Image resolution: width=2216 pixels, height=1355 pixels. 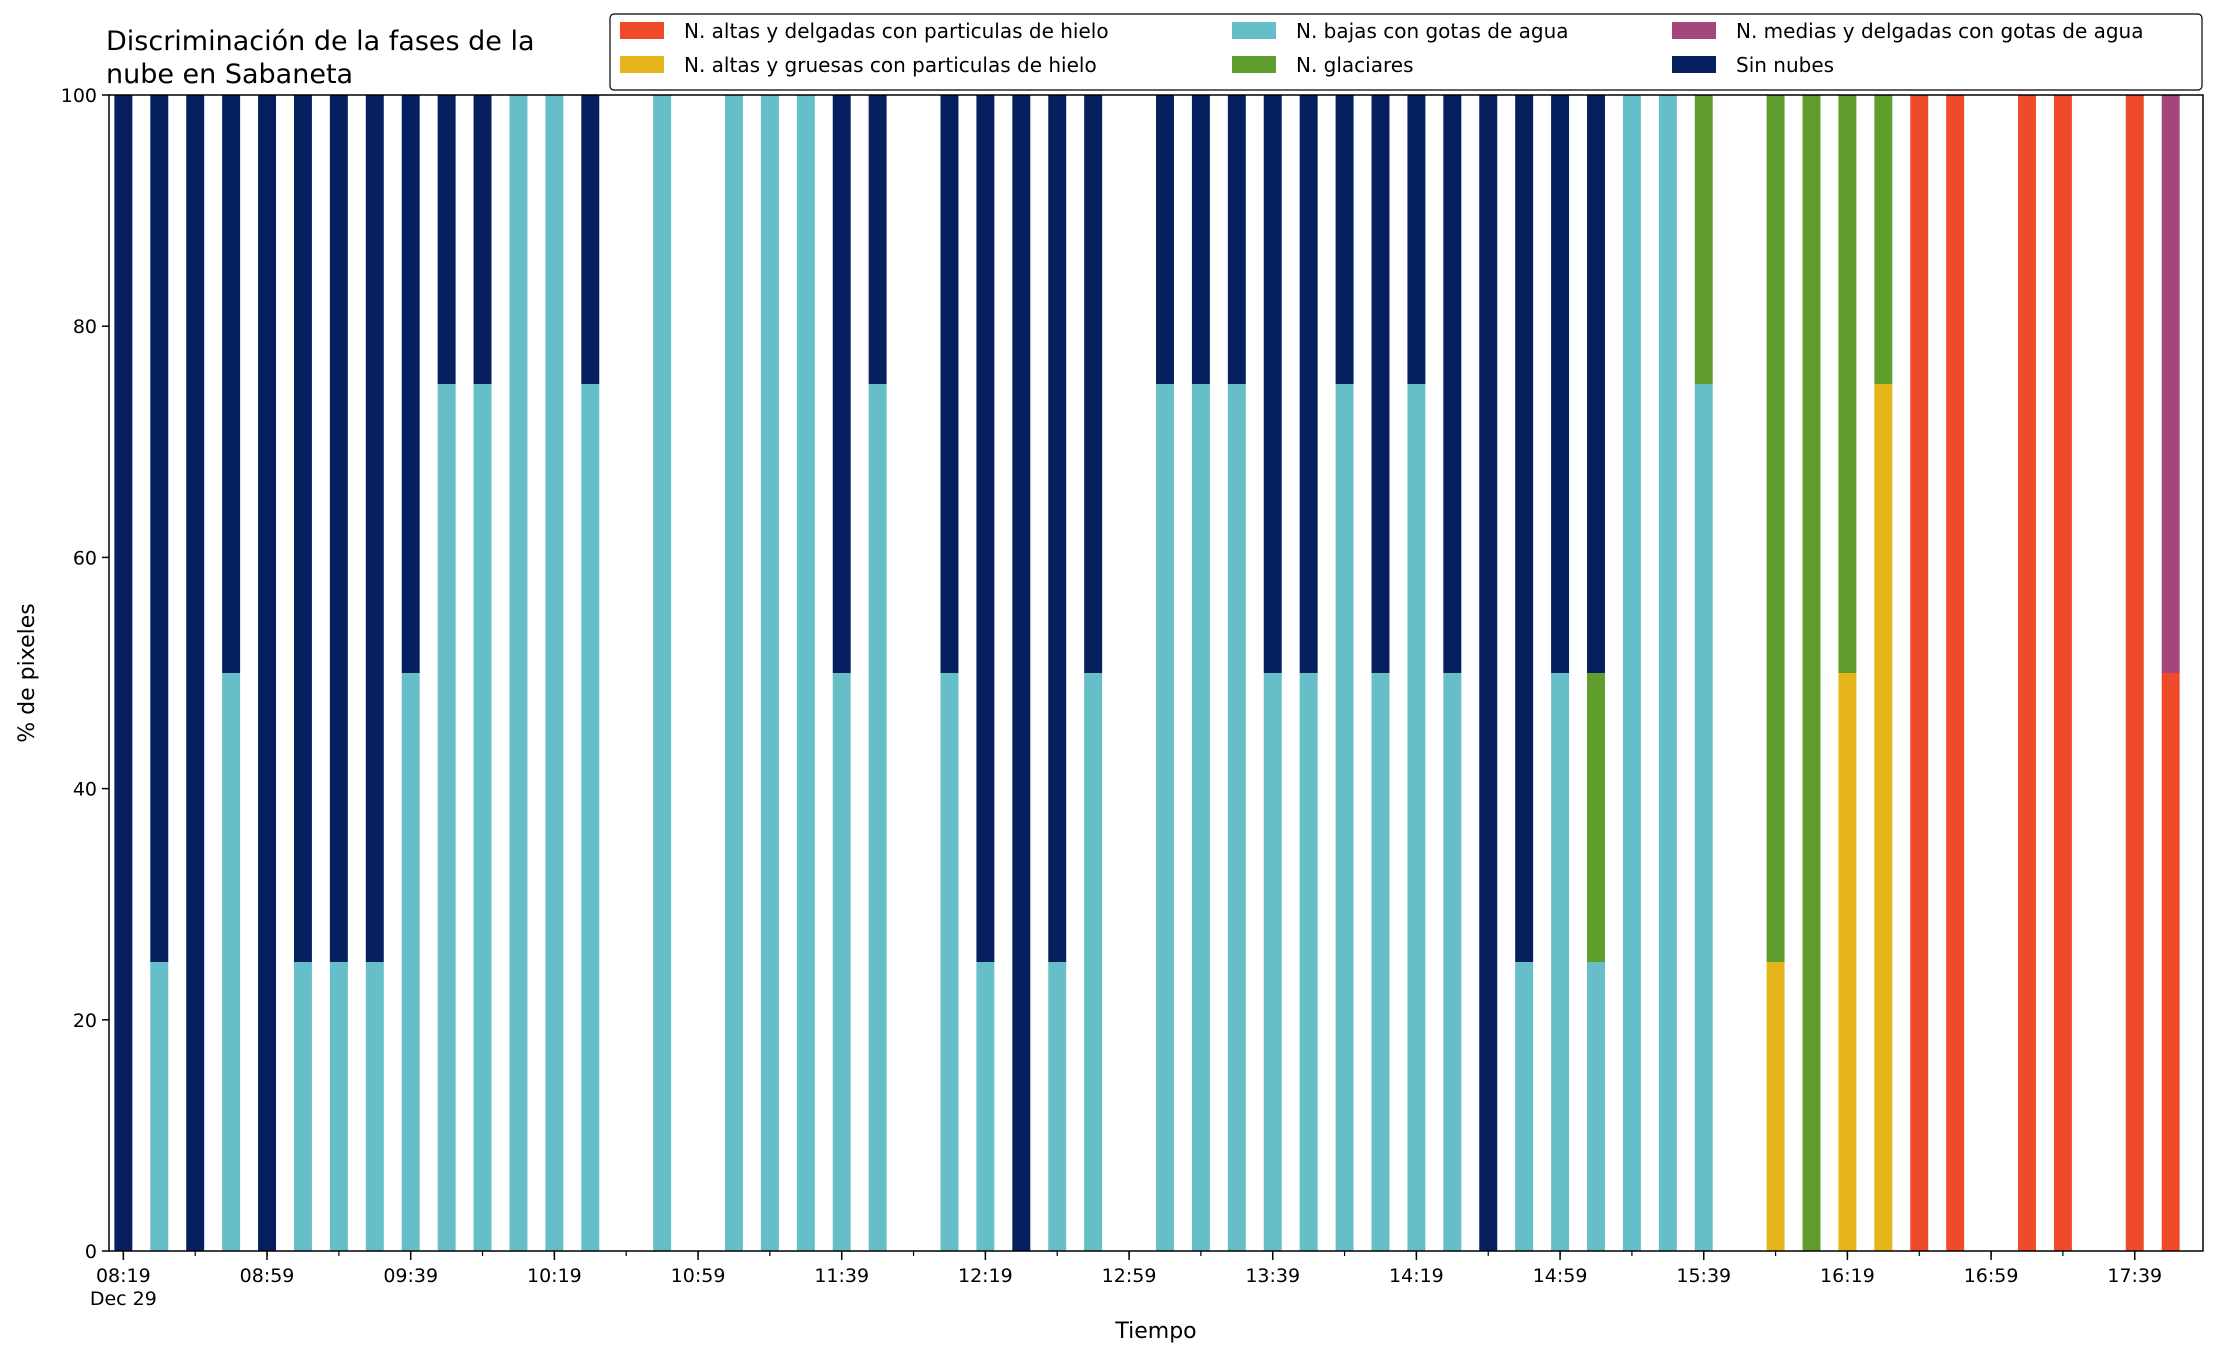 I want to click on y-tick-label: 80, so click(x=85, y=327).